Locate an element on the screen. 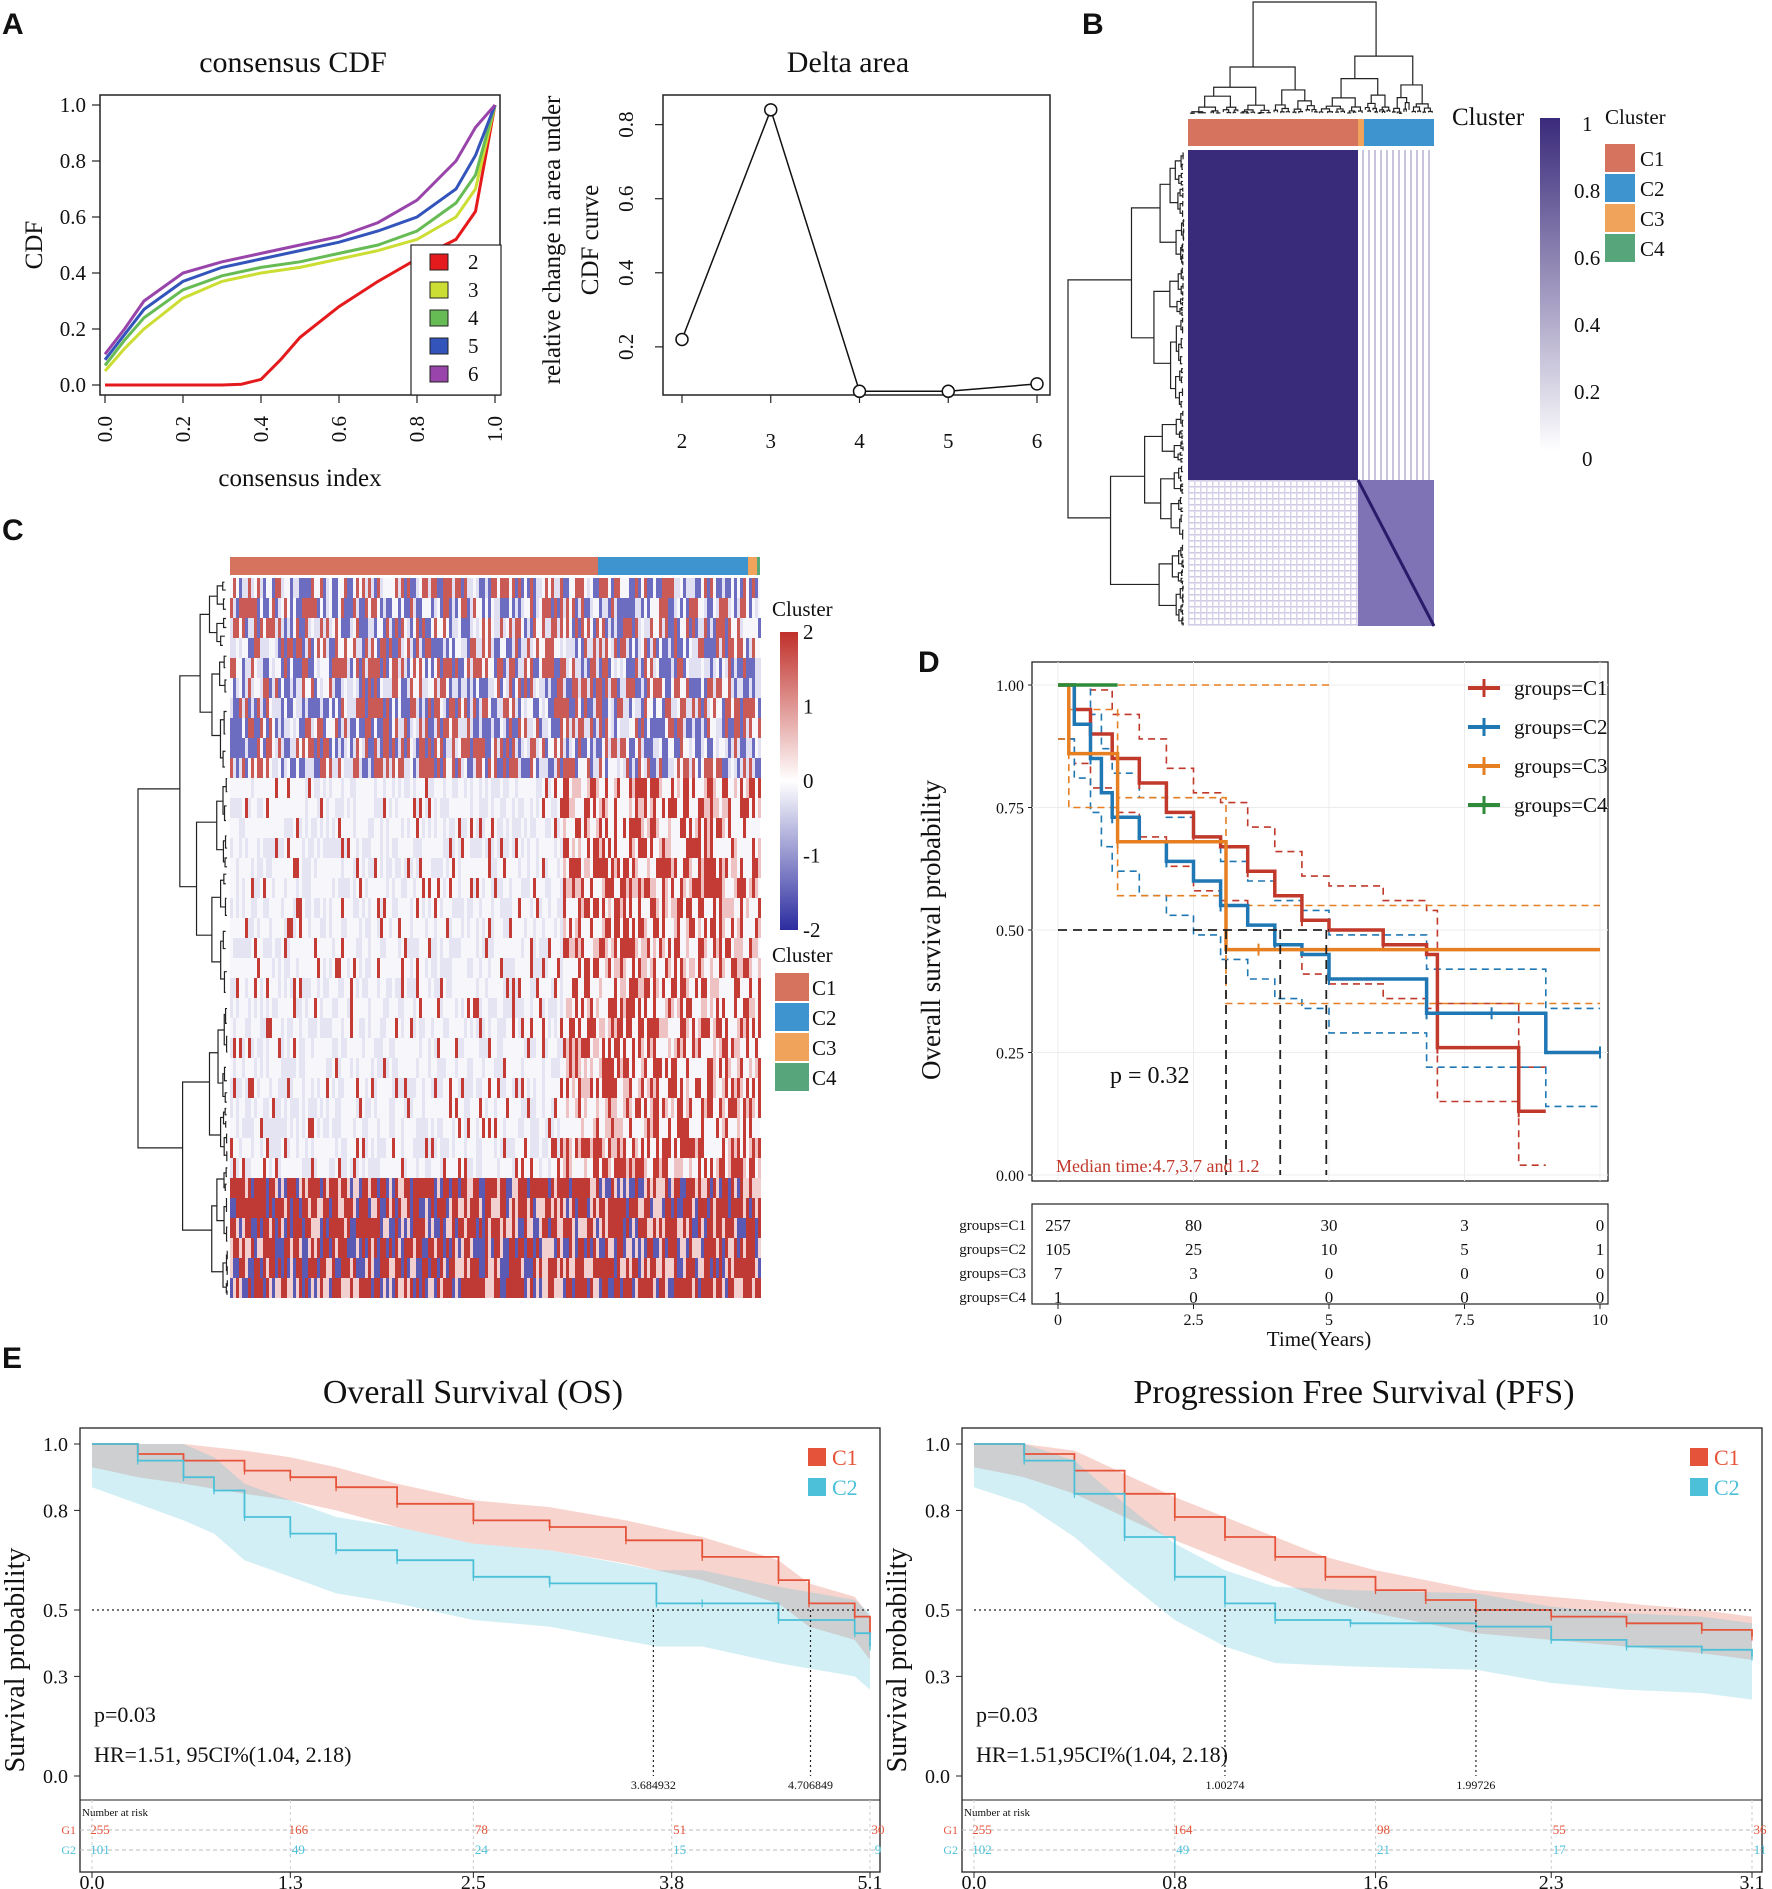 Image resolution: width=1772 pixels, height=1889 pixels. pfs-risk-value: 164 is located at coordinates (1183, 1829).